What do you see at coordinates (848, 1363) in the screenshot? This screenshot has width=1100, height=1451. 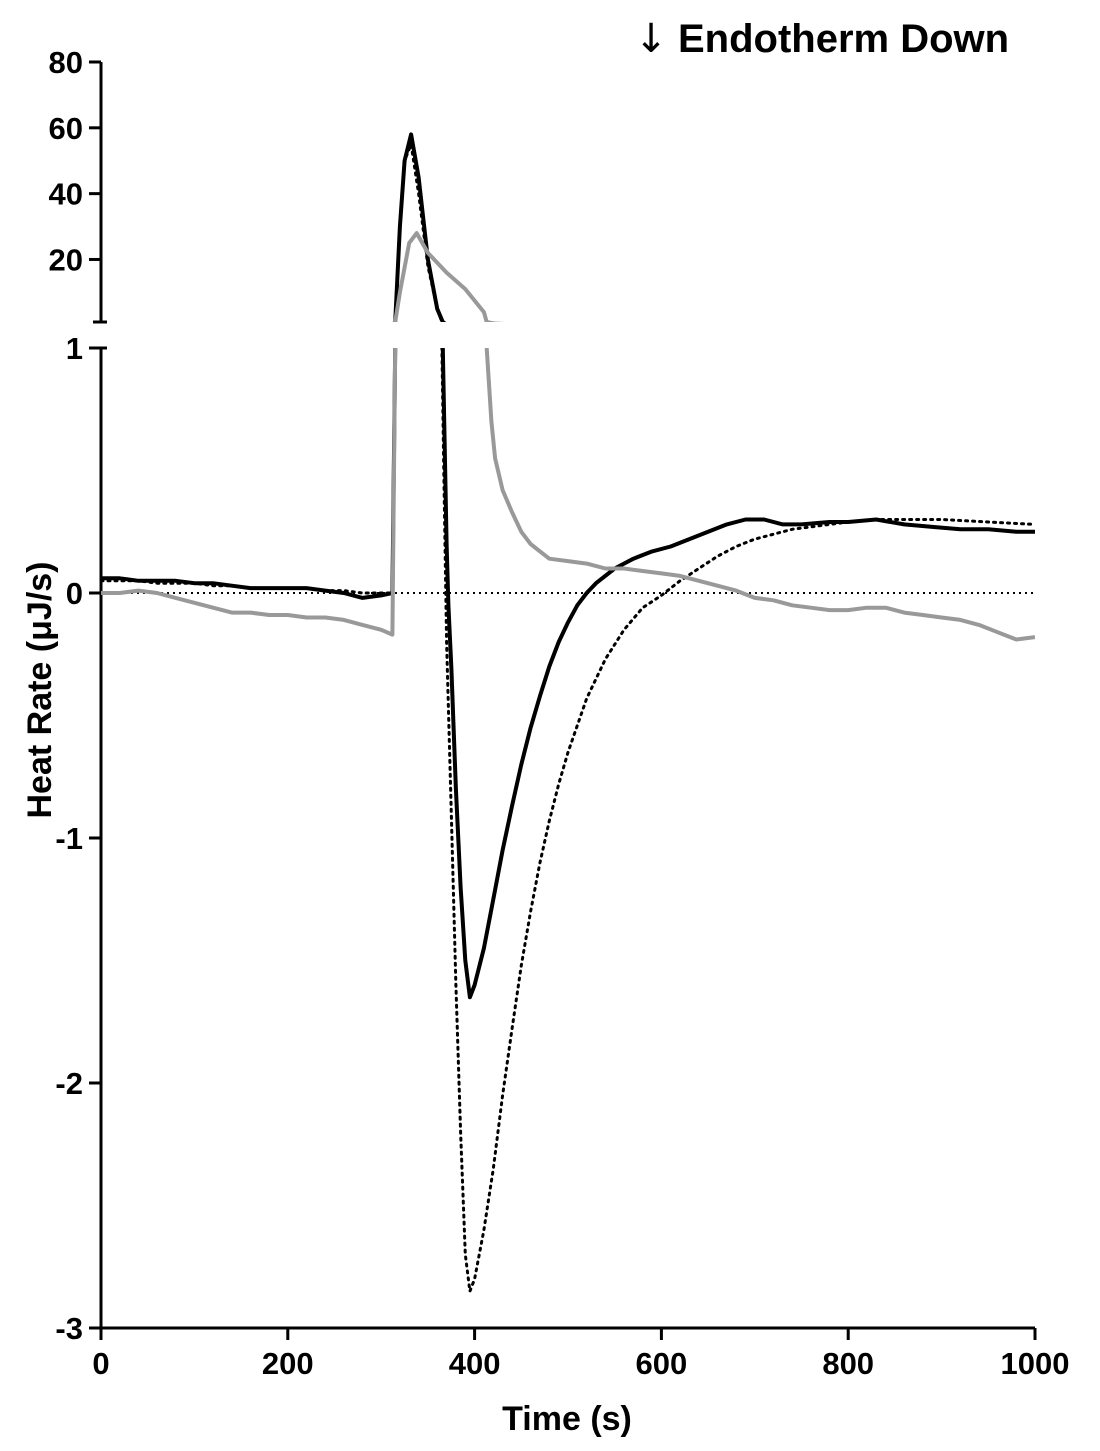 I see `x-tick-label: 800` at bounding box center [848, 1363].